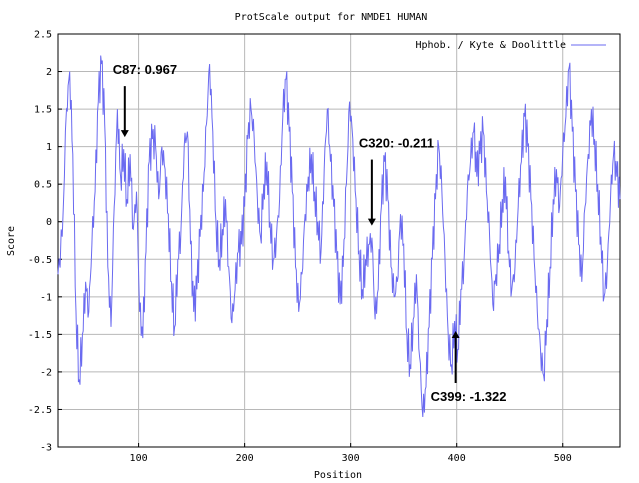 This screenshot has height=483, width=639. Describe the element at coordinates (457, 458) in the screenshot. I see `x-tick-label: 400` at that location.